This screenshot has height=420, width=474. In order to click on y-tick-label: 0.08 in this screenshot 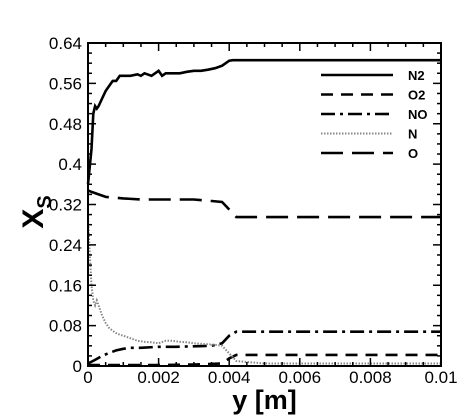, I will do `click(65, 326)`.